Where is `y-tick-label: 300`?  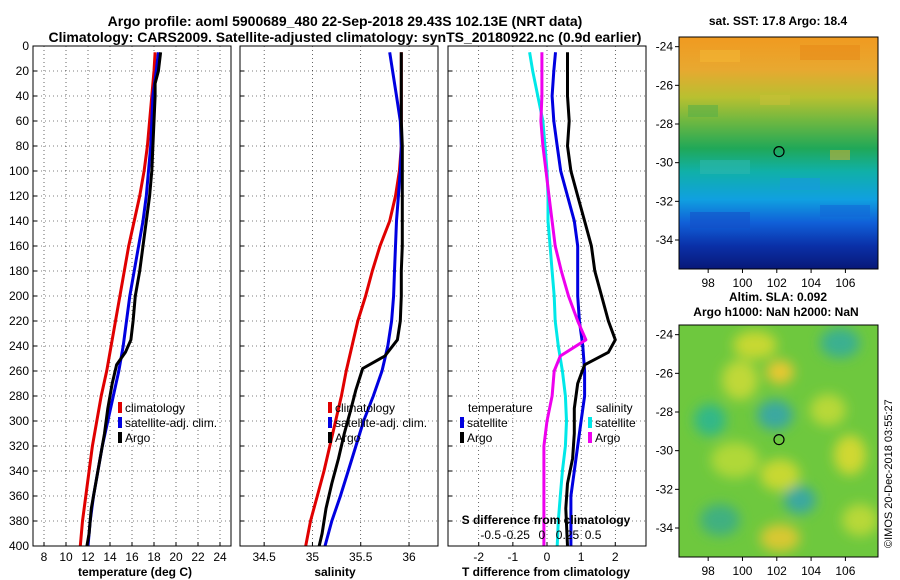 y-tick-label: 300 is located at coordinates (19, 421).